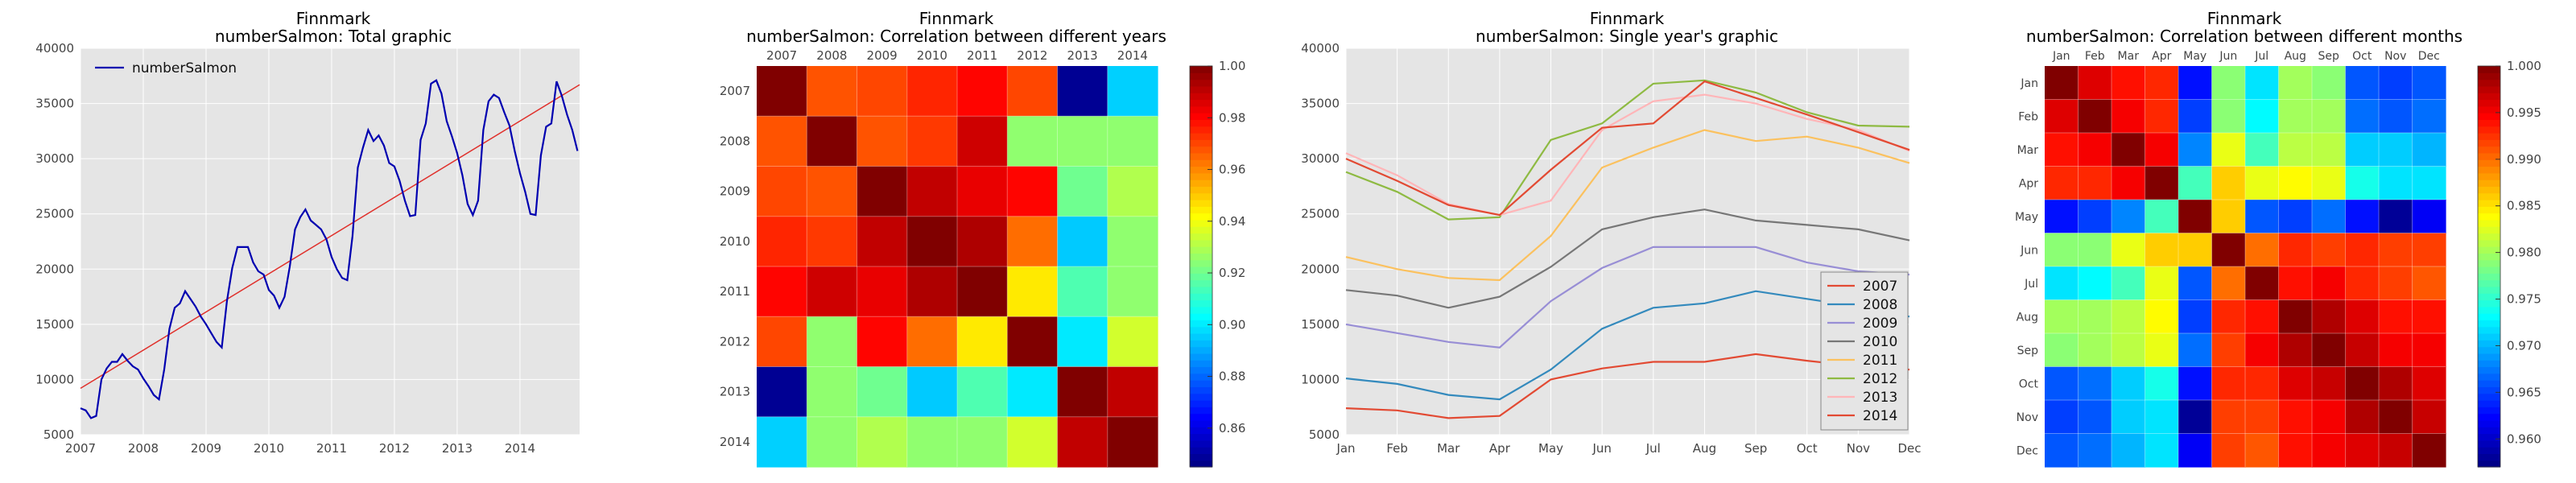 The height and width of the screenshot is (483, 2576). I want to click on y-tick-label: Jan, so click(2029, 83).